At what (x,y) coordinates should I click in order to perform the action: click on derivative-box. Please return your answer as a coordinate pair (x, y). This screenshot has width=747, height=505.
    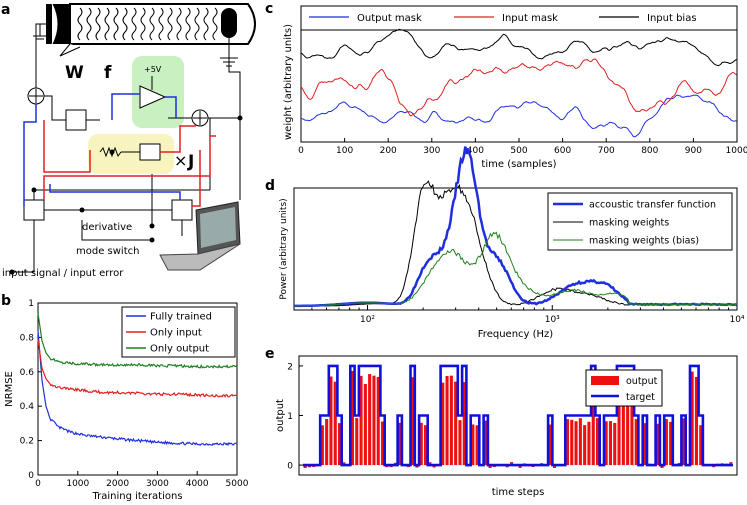
    Looking at the image, I should click on (131, 154).